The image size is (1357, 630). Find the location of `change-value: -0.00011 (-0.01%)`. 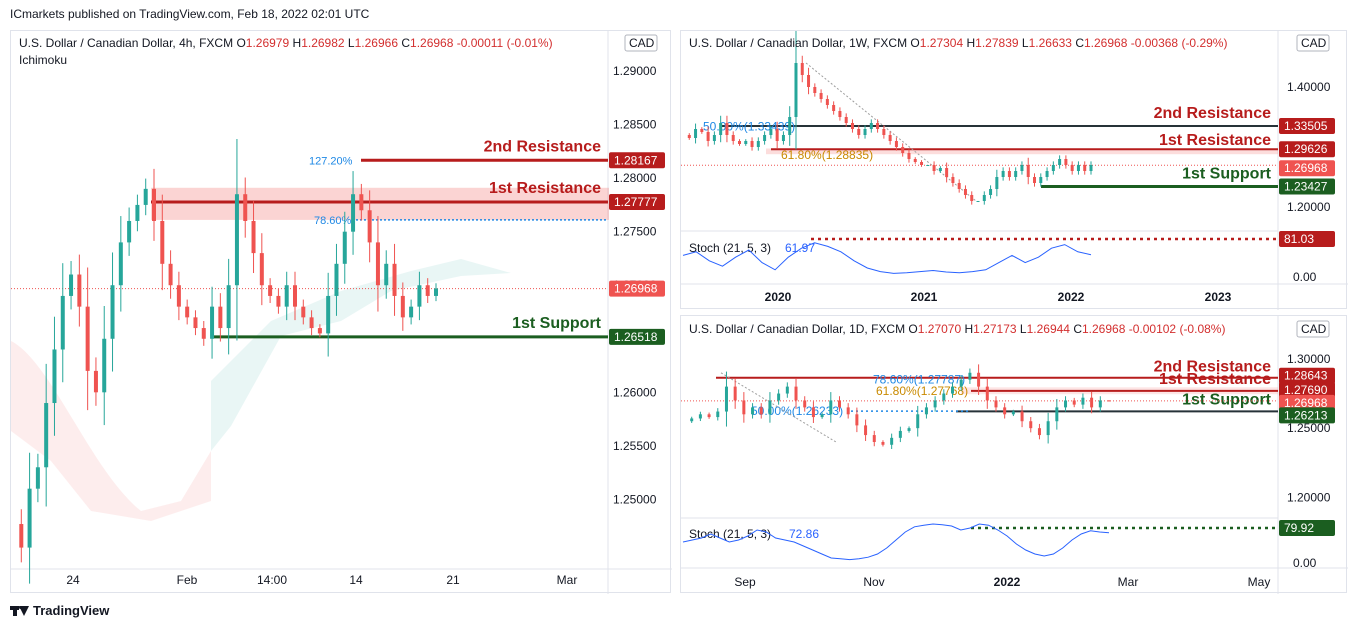

change-value: -0.00011 (-0.01%) is located at coordinates (504, 43).